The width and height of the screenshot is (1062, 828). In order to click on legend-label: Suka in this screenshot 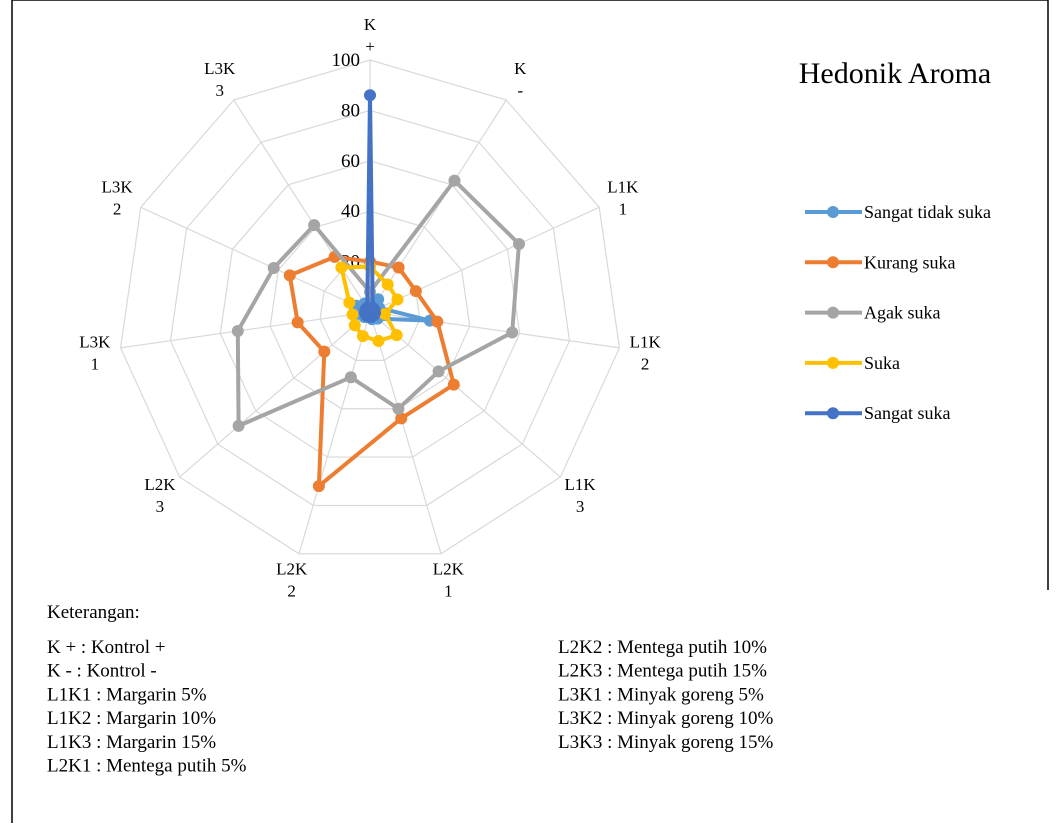, I will do `click(882, 363)`.